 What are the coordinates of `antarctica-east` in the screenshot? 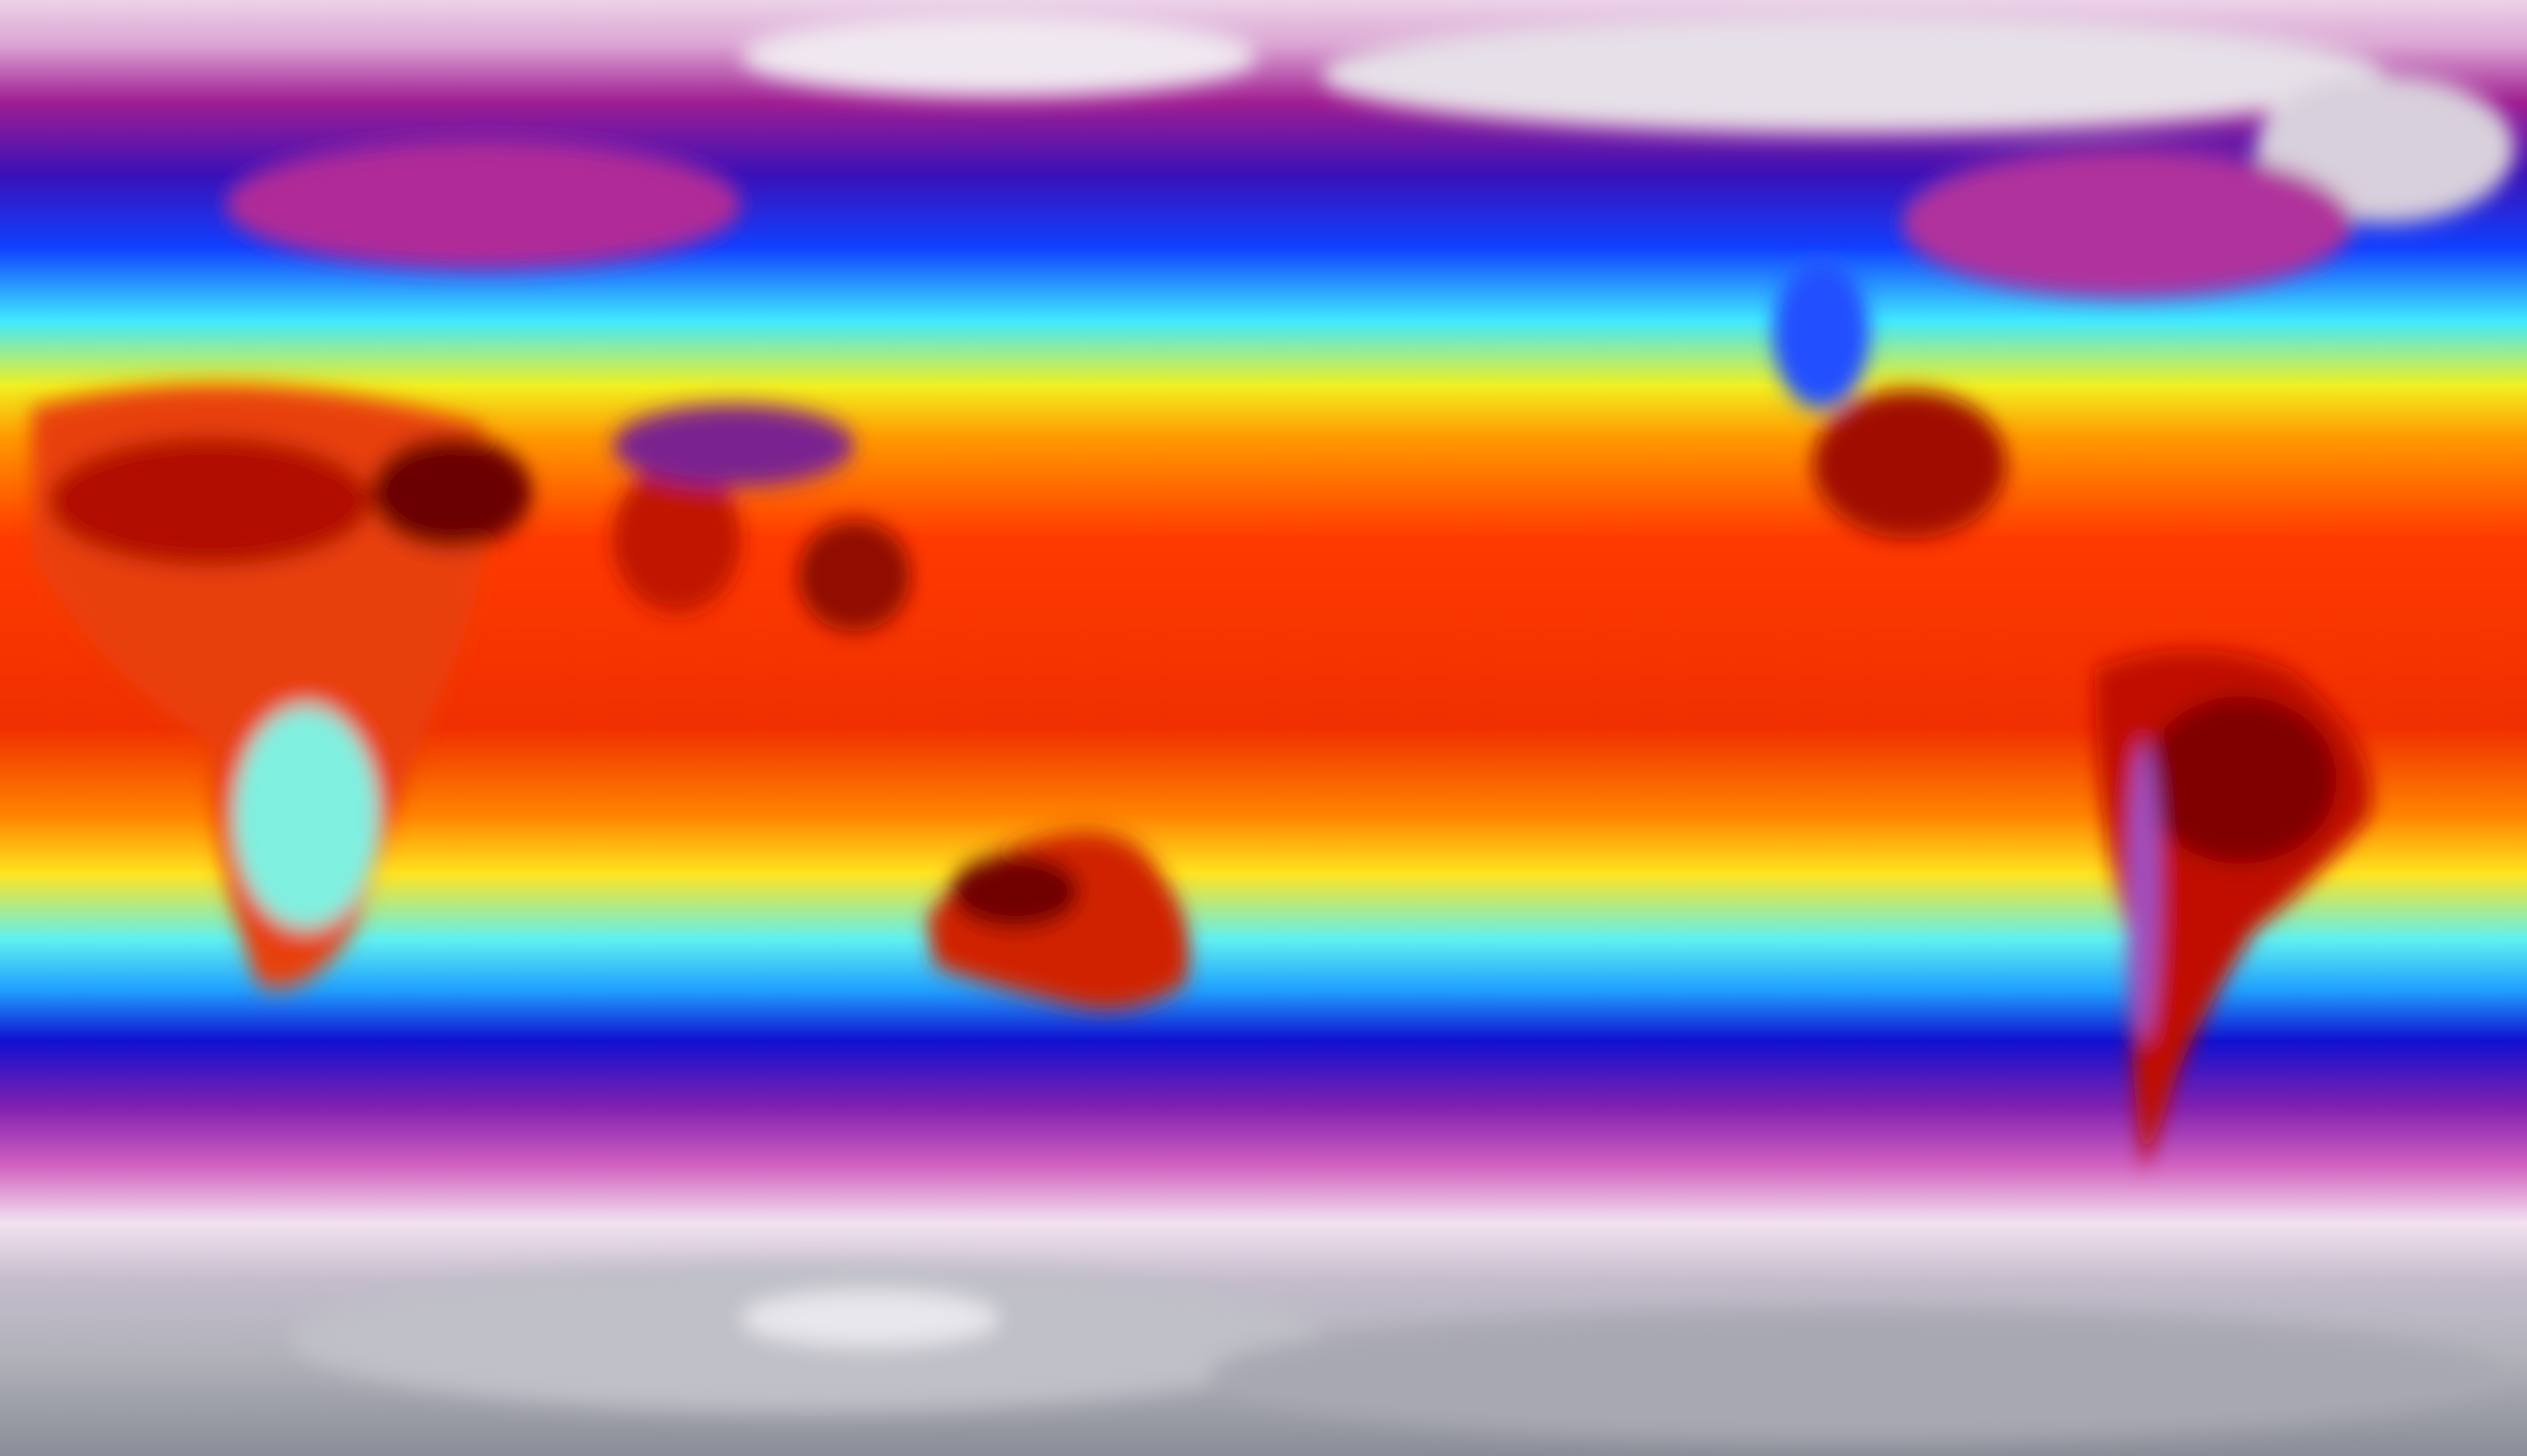 It's located at (1853, 1374).